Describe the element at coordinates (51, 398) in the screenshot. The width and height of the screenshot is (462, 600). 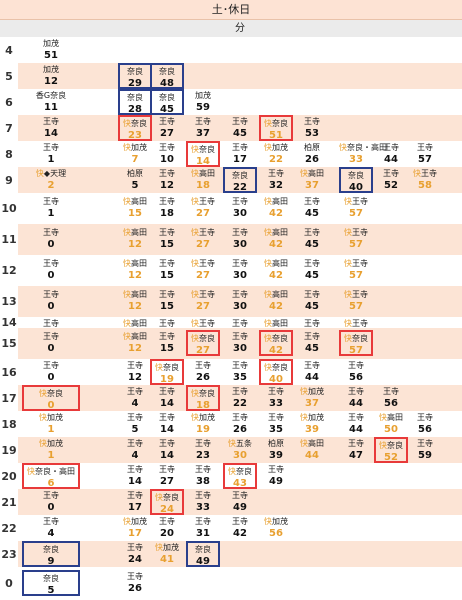
I see `departure-cell: 快奈良 0` at that location.